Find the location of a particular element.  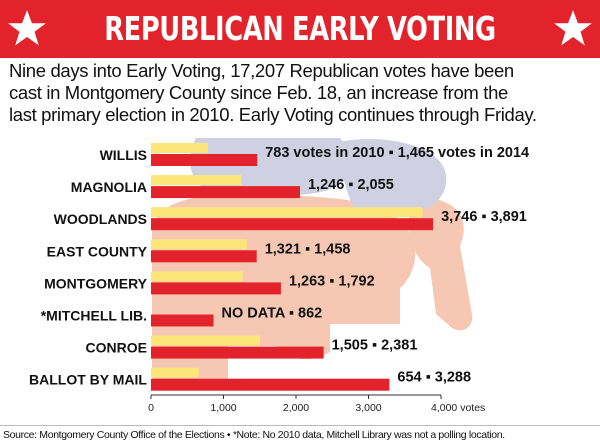

category-label: WILLIS is located at coordinates (123, 155).